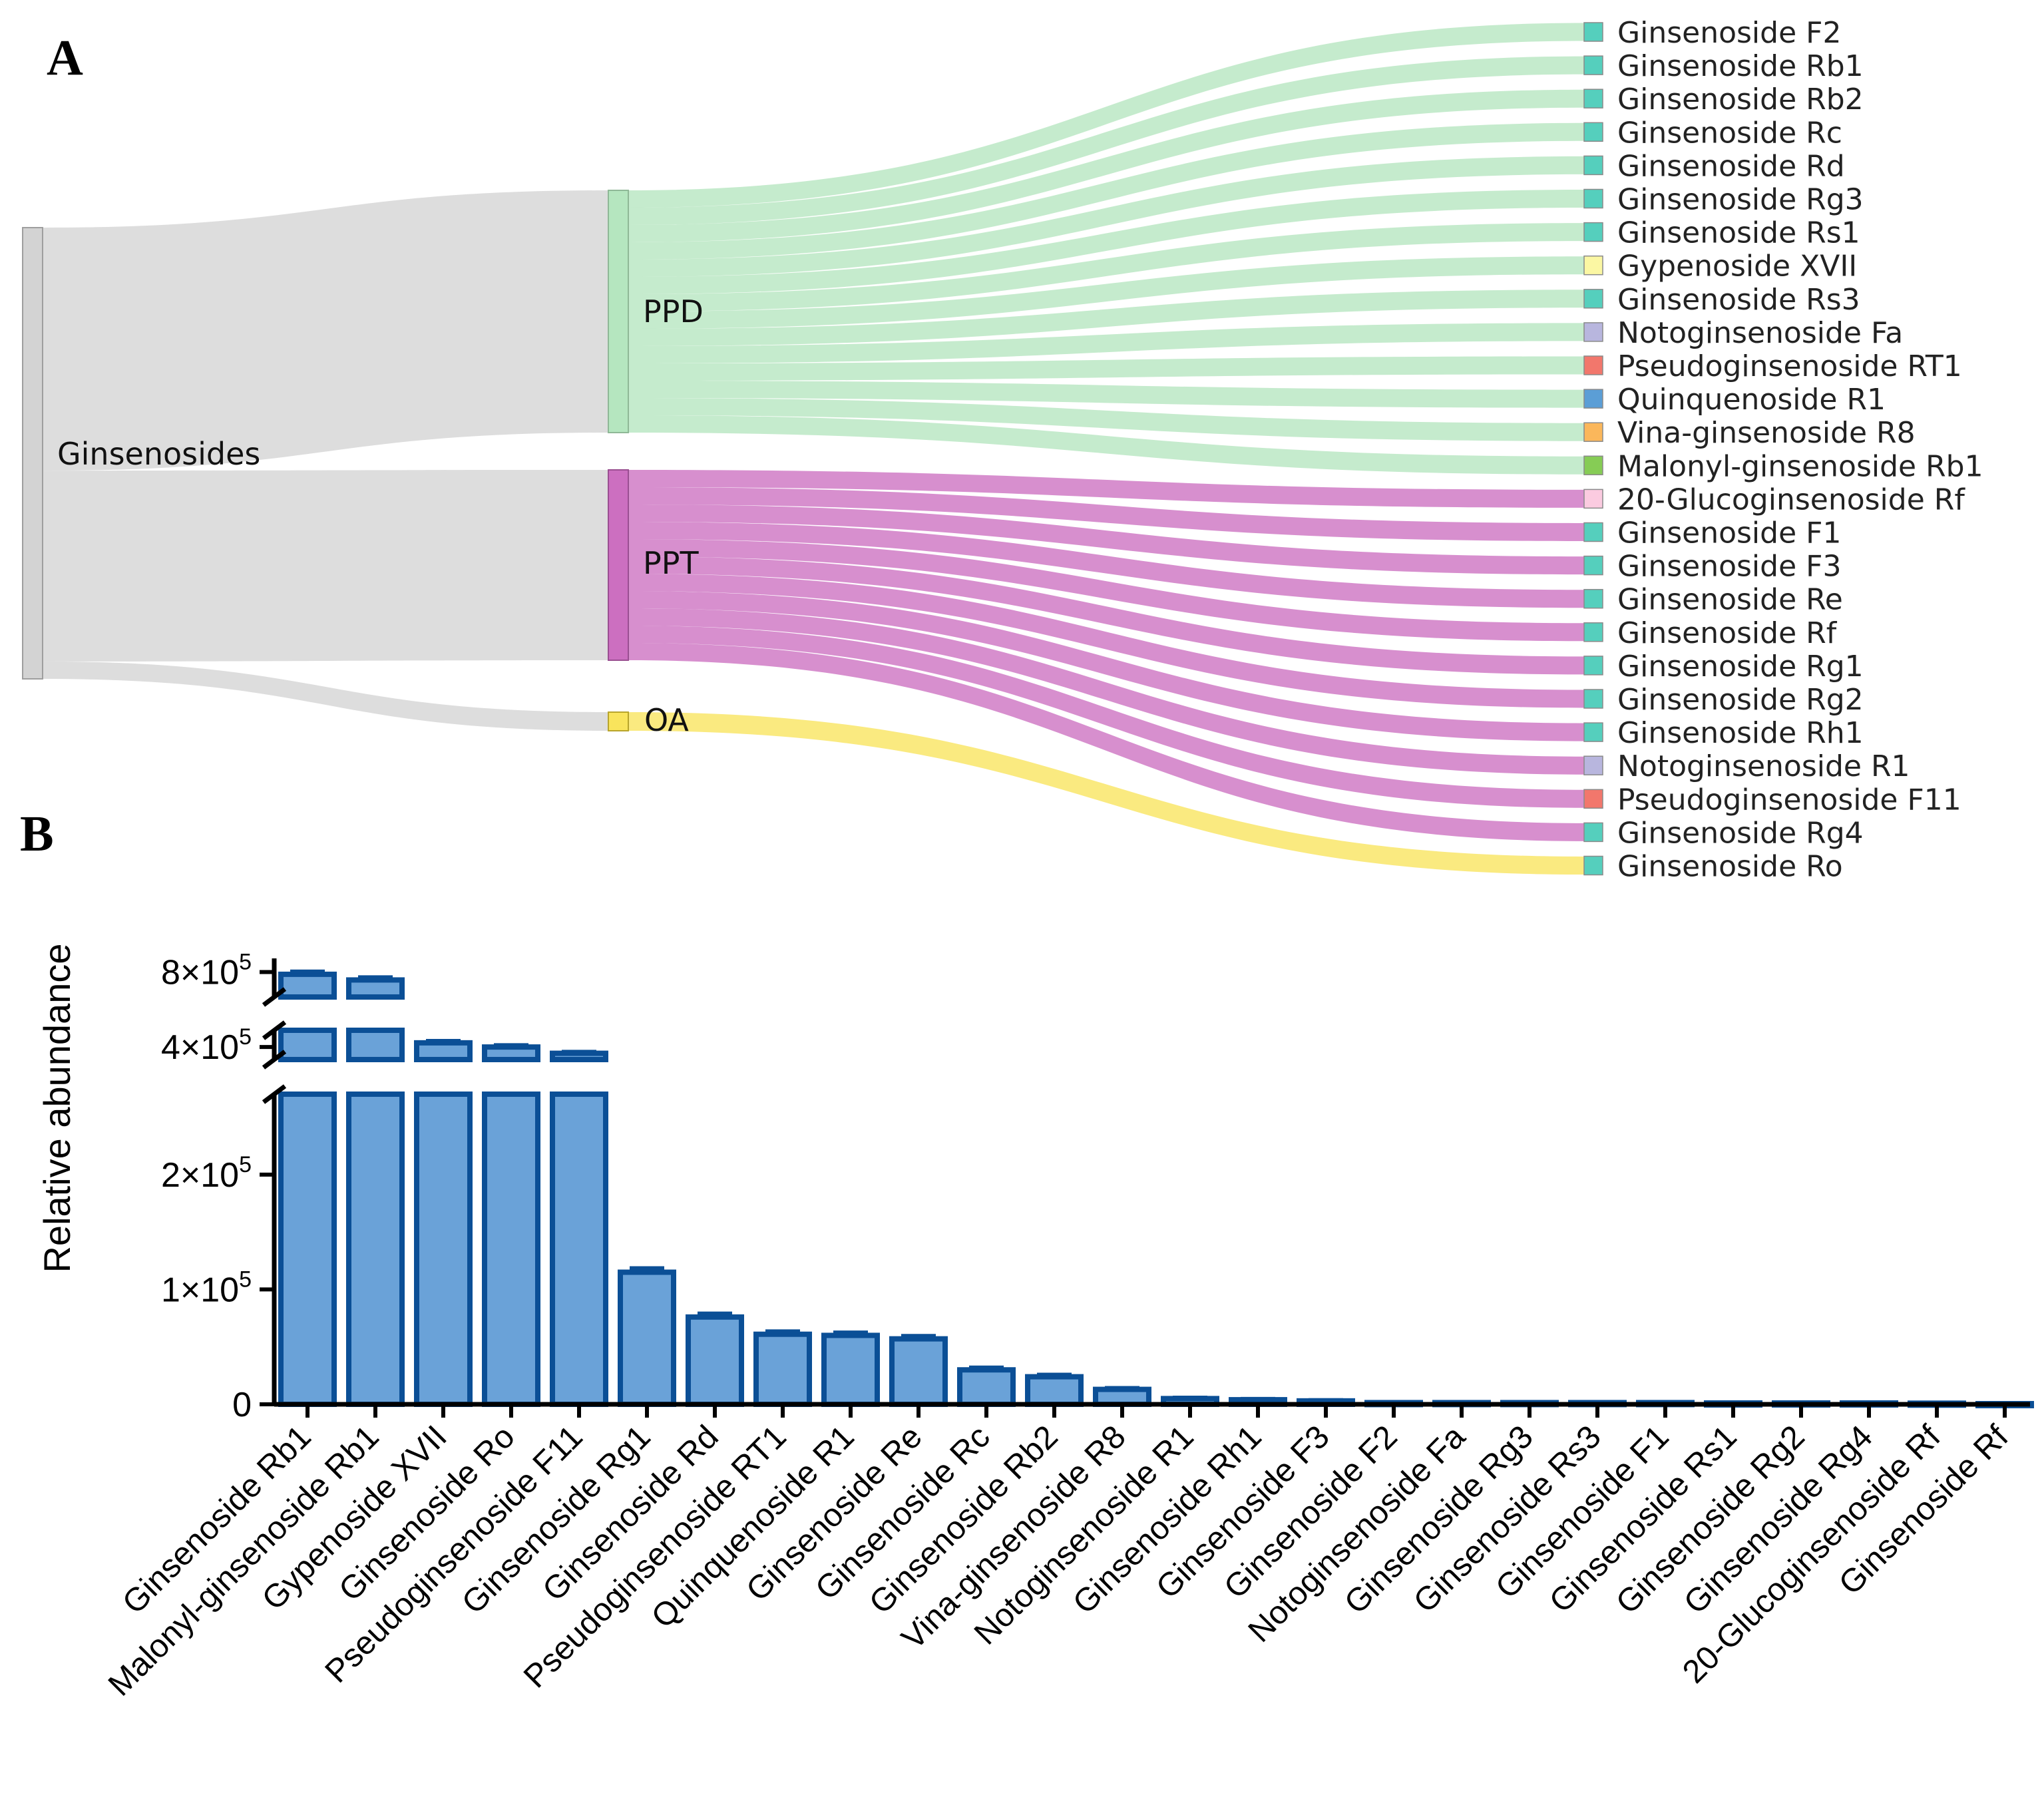 This screenshot has width=2044, height=1793. What do you see at coordinates (206, 970) in the screenshot?
I see `y-tick-label: 8×10⁵` at bounding box center [206, 970].